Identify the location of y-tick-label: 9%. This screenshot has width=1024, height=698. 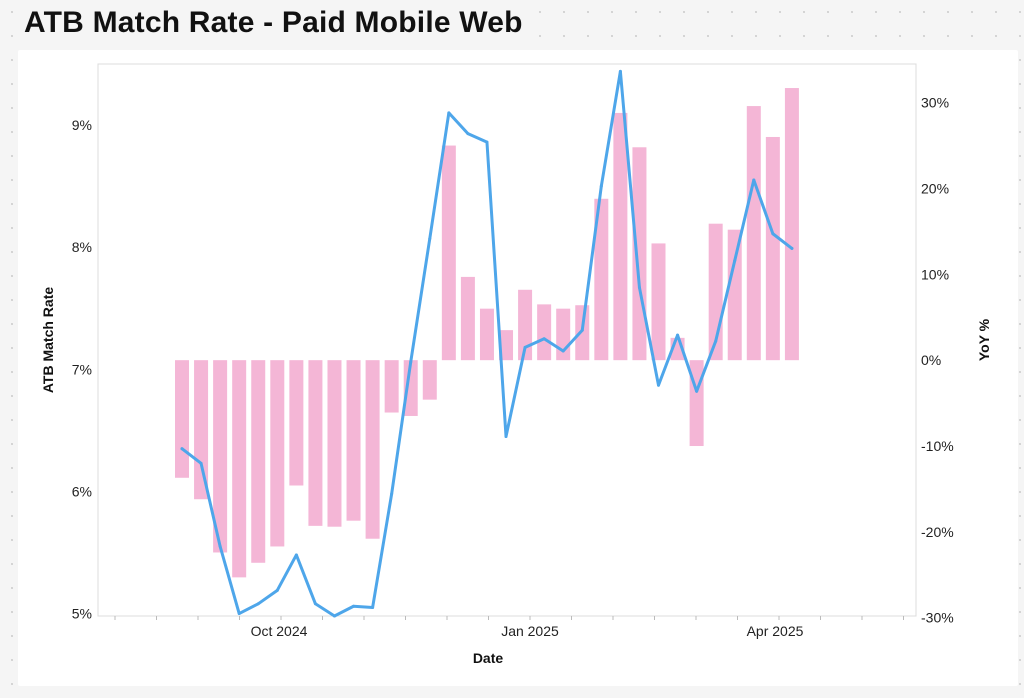
(82, 125).